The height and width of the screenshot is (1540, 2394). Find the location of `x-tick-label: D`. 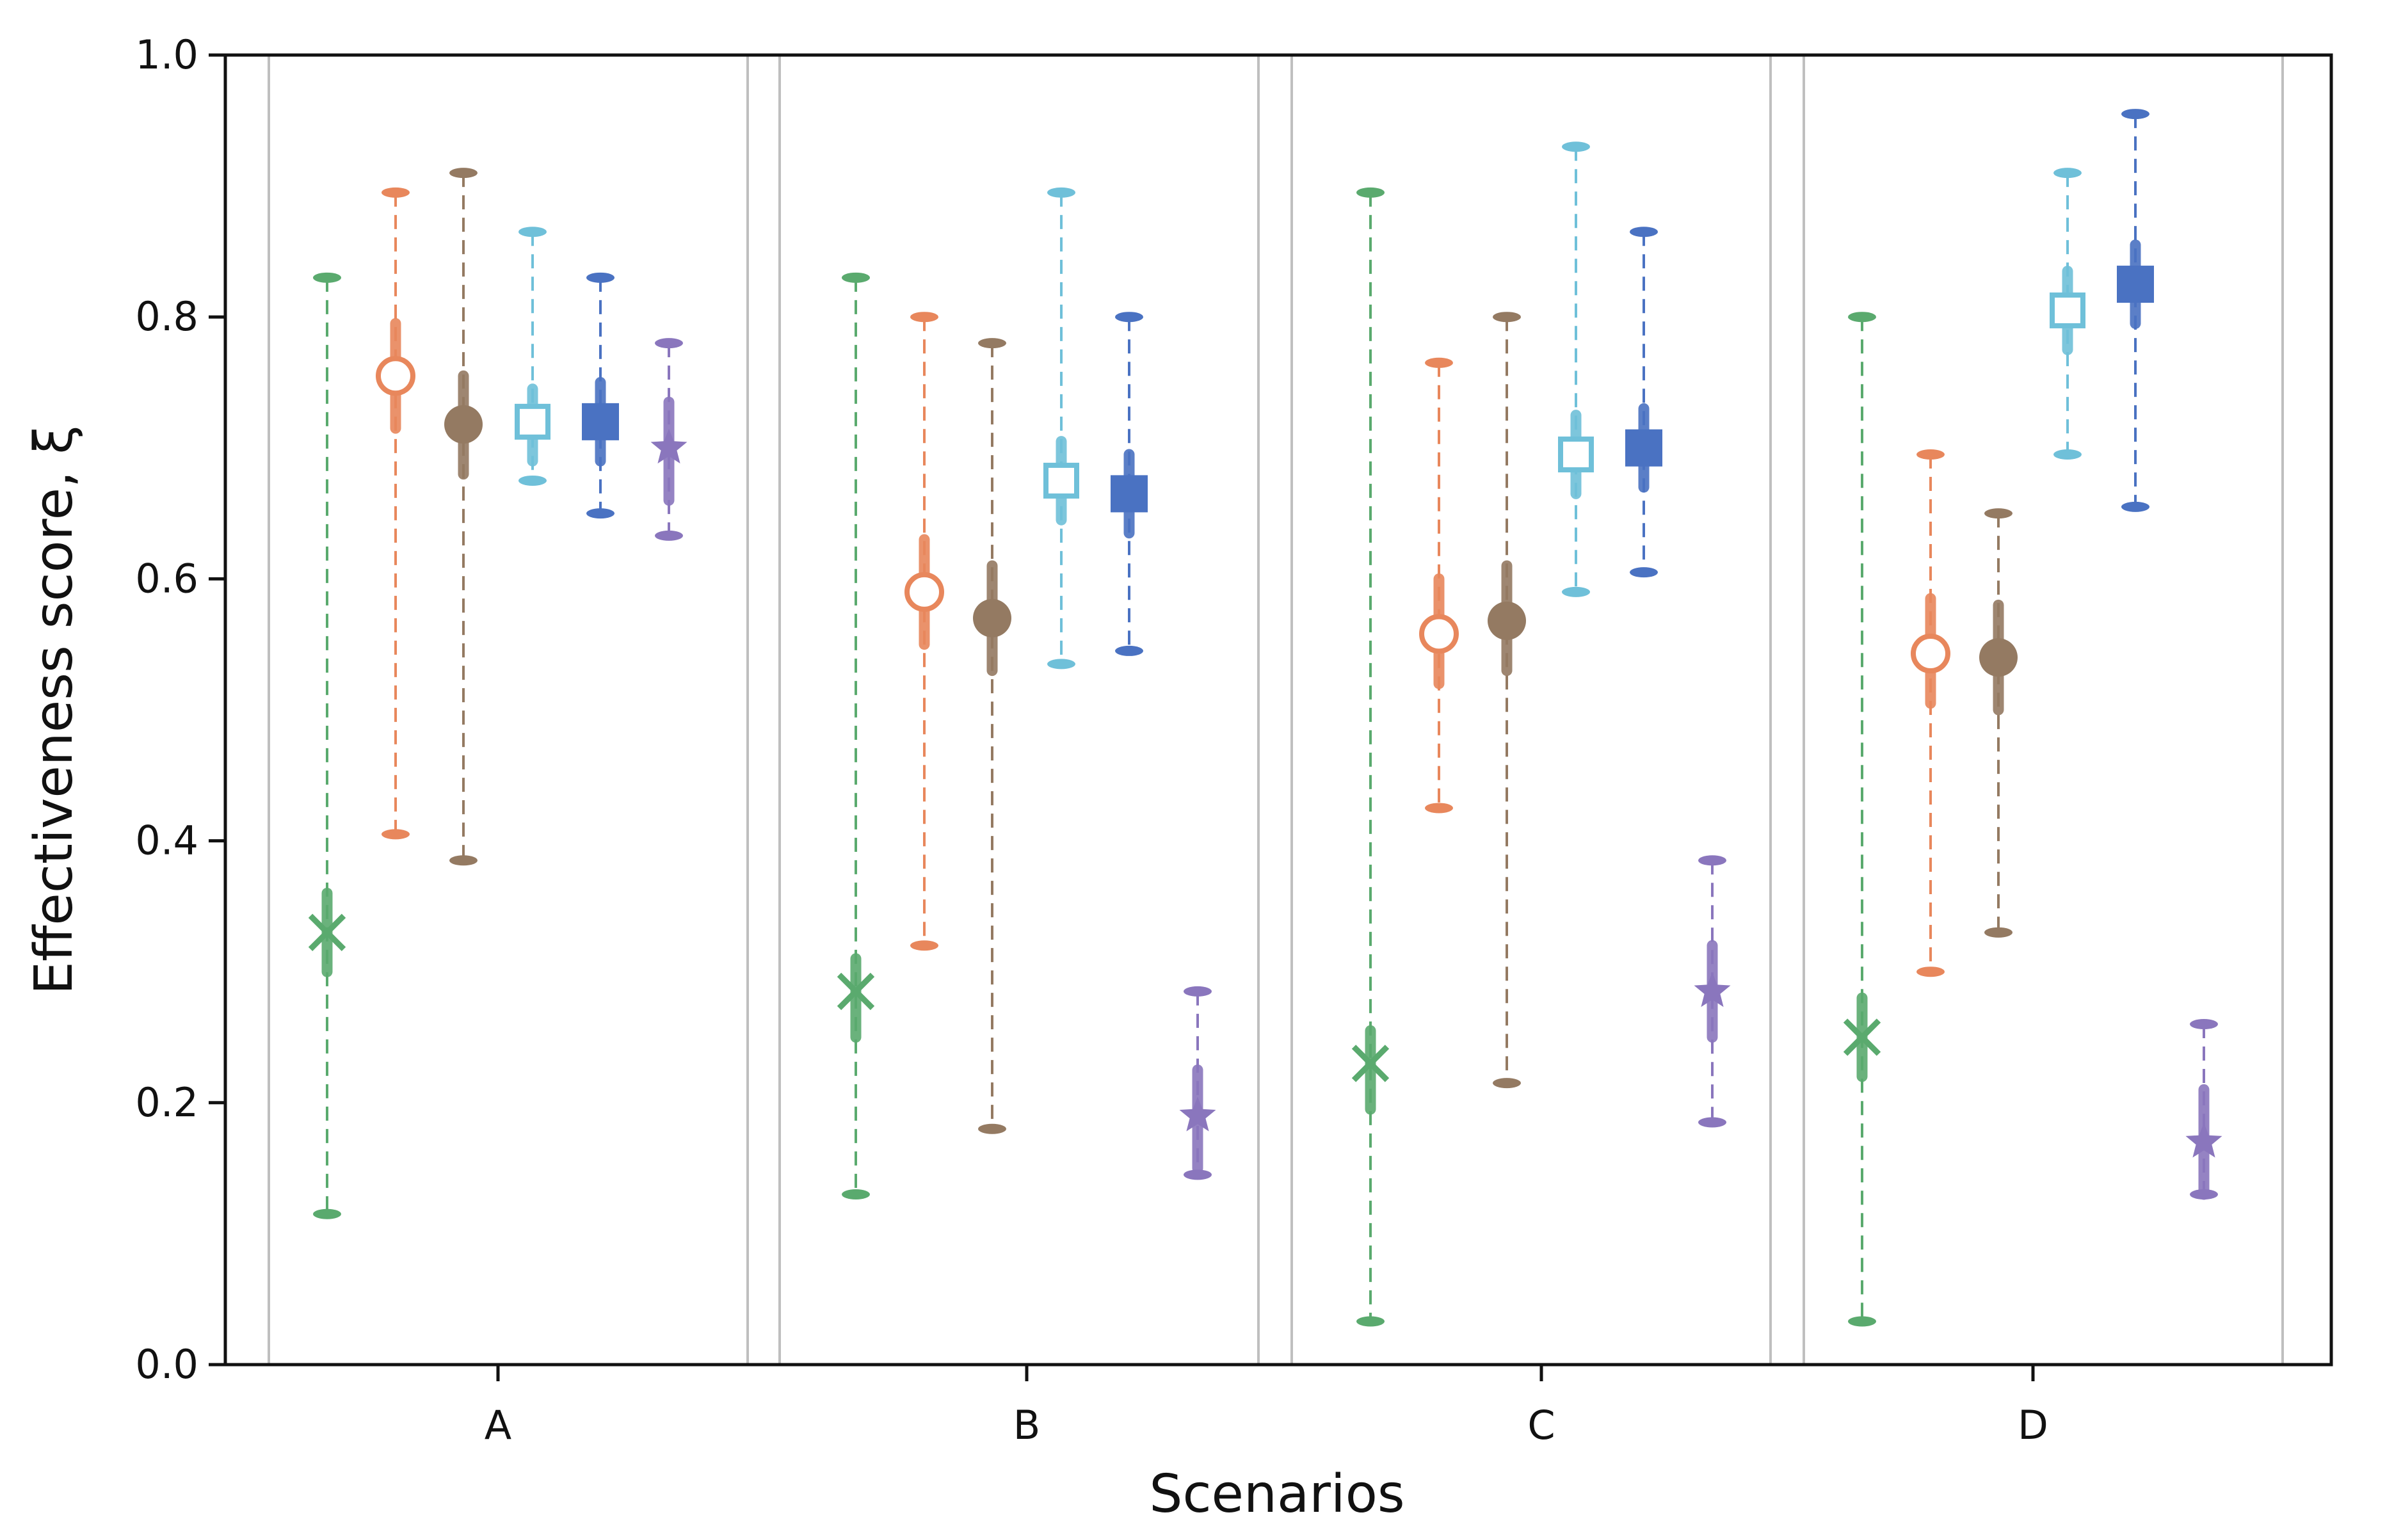

x-tick-label: D is located at coordinates (2033, 1425).